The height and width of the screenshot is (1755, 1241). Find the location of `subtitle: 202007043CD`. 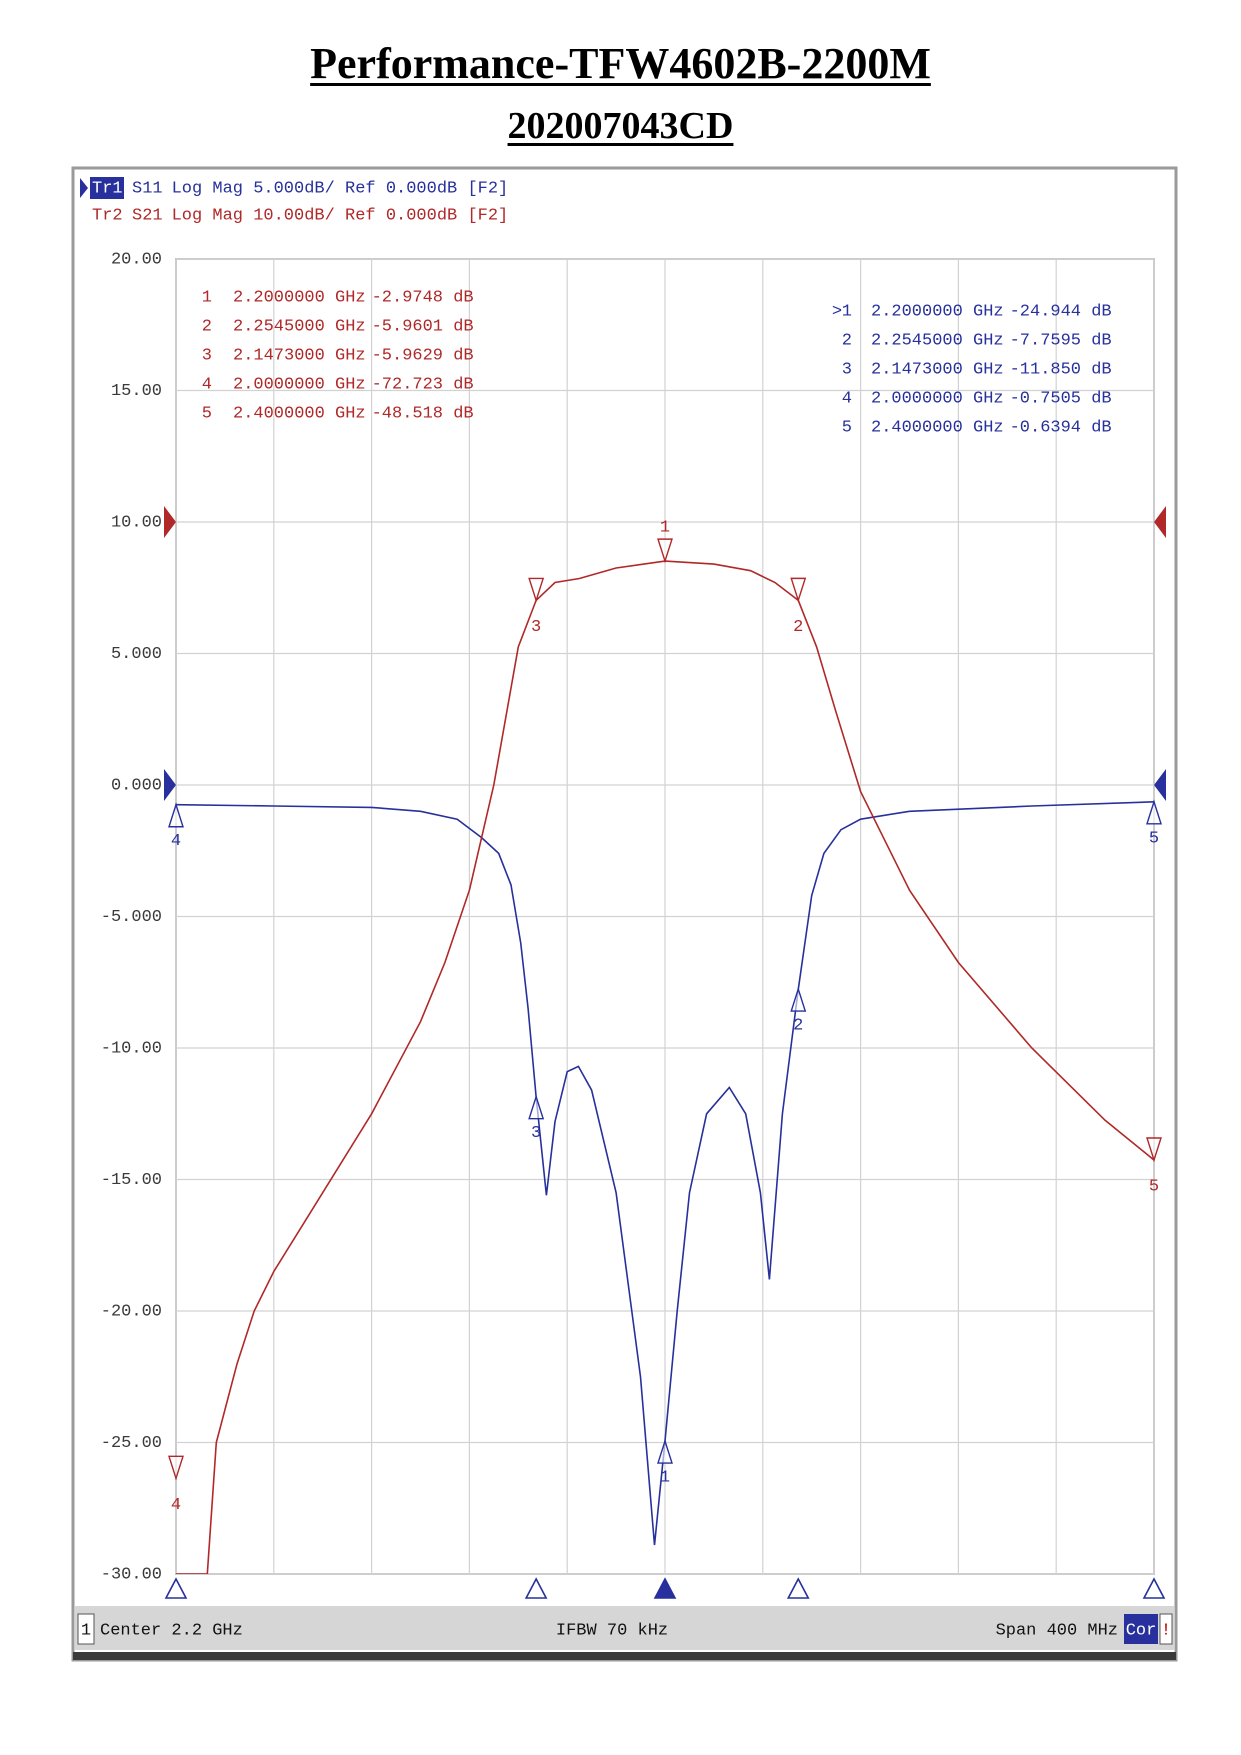

subtitle: 202007043CD is located at coordinates (620, 126).